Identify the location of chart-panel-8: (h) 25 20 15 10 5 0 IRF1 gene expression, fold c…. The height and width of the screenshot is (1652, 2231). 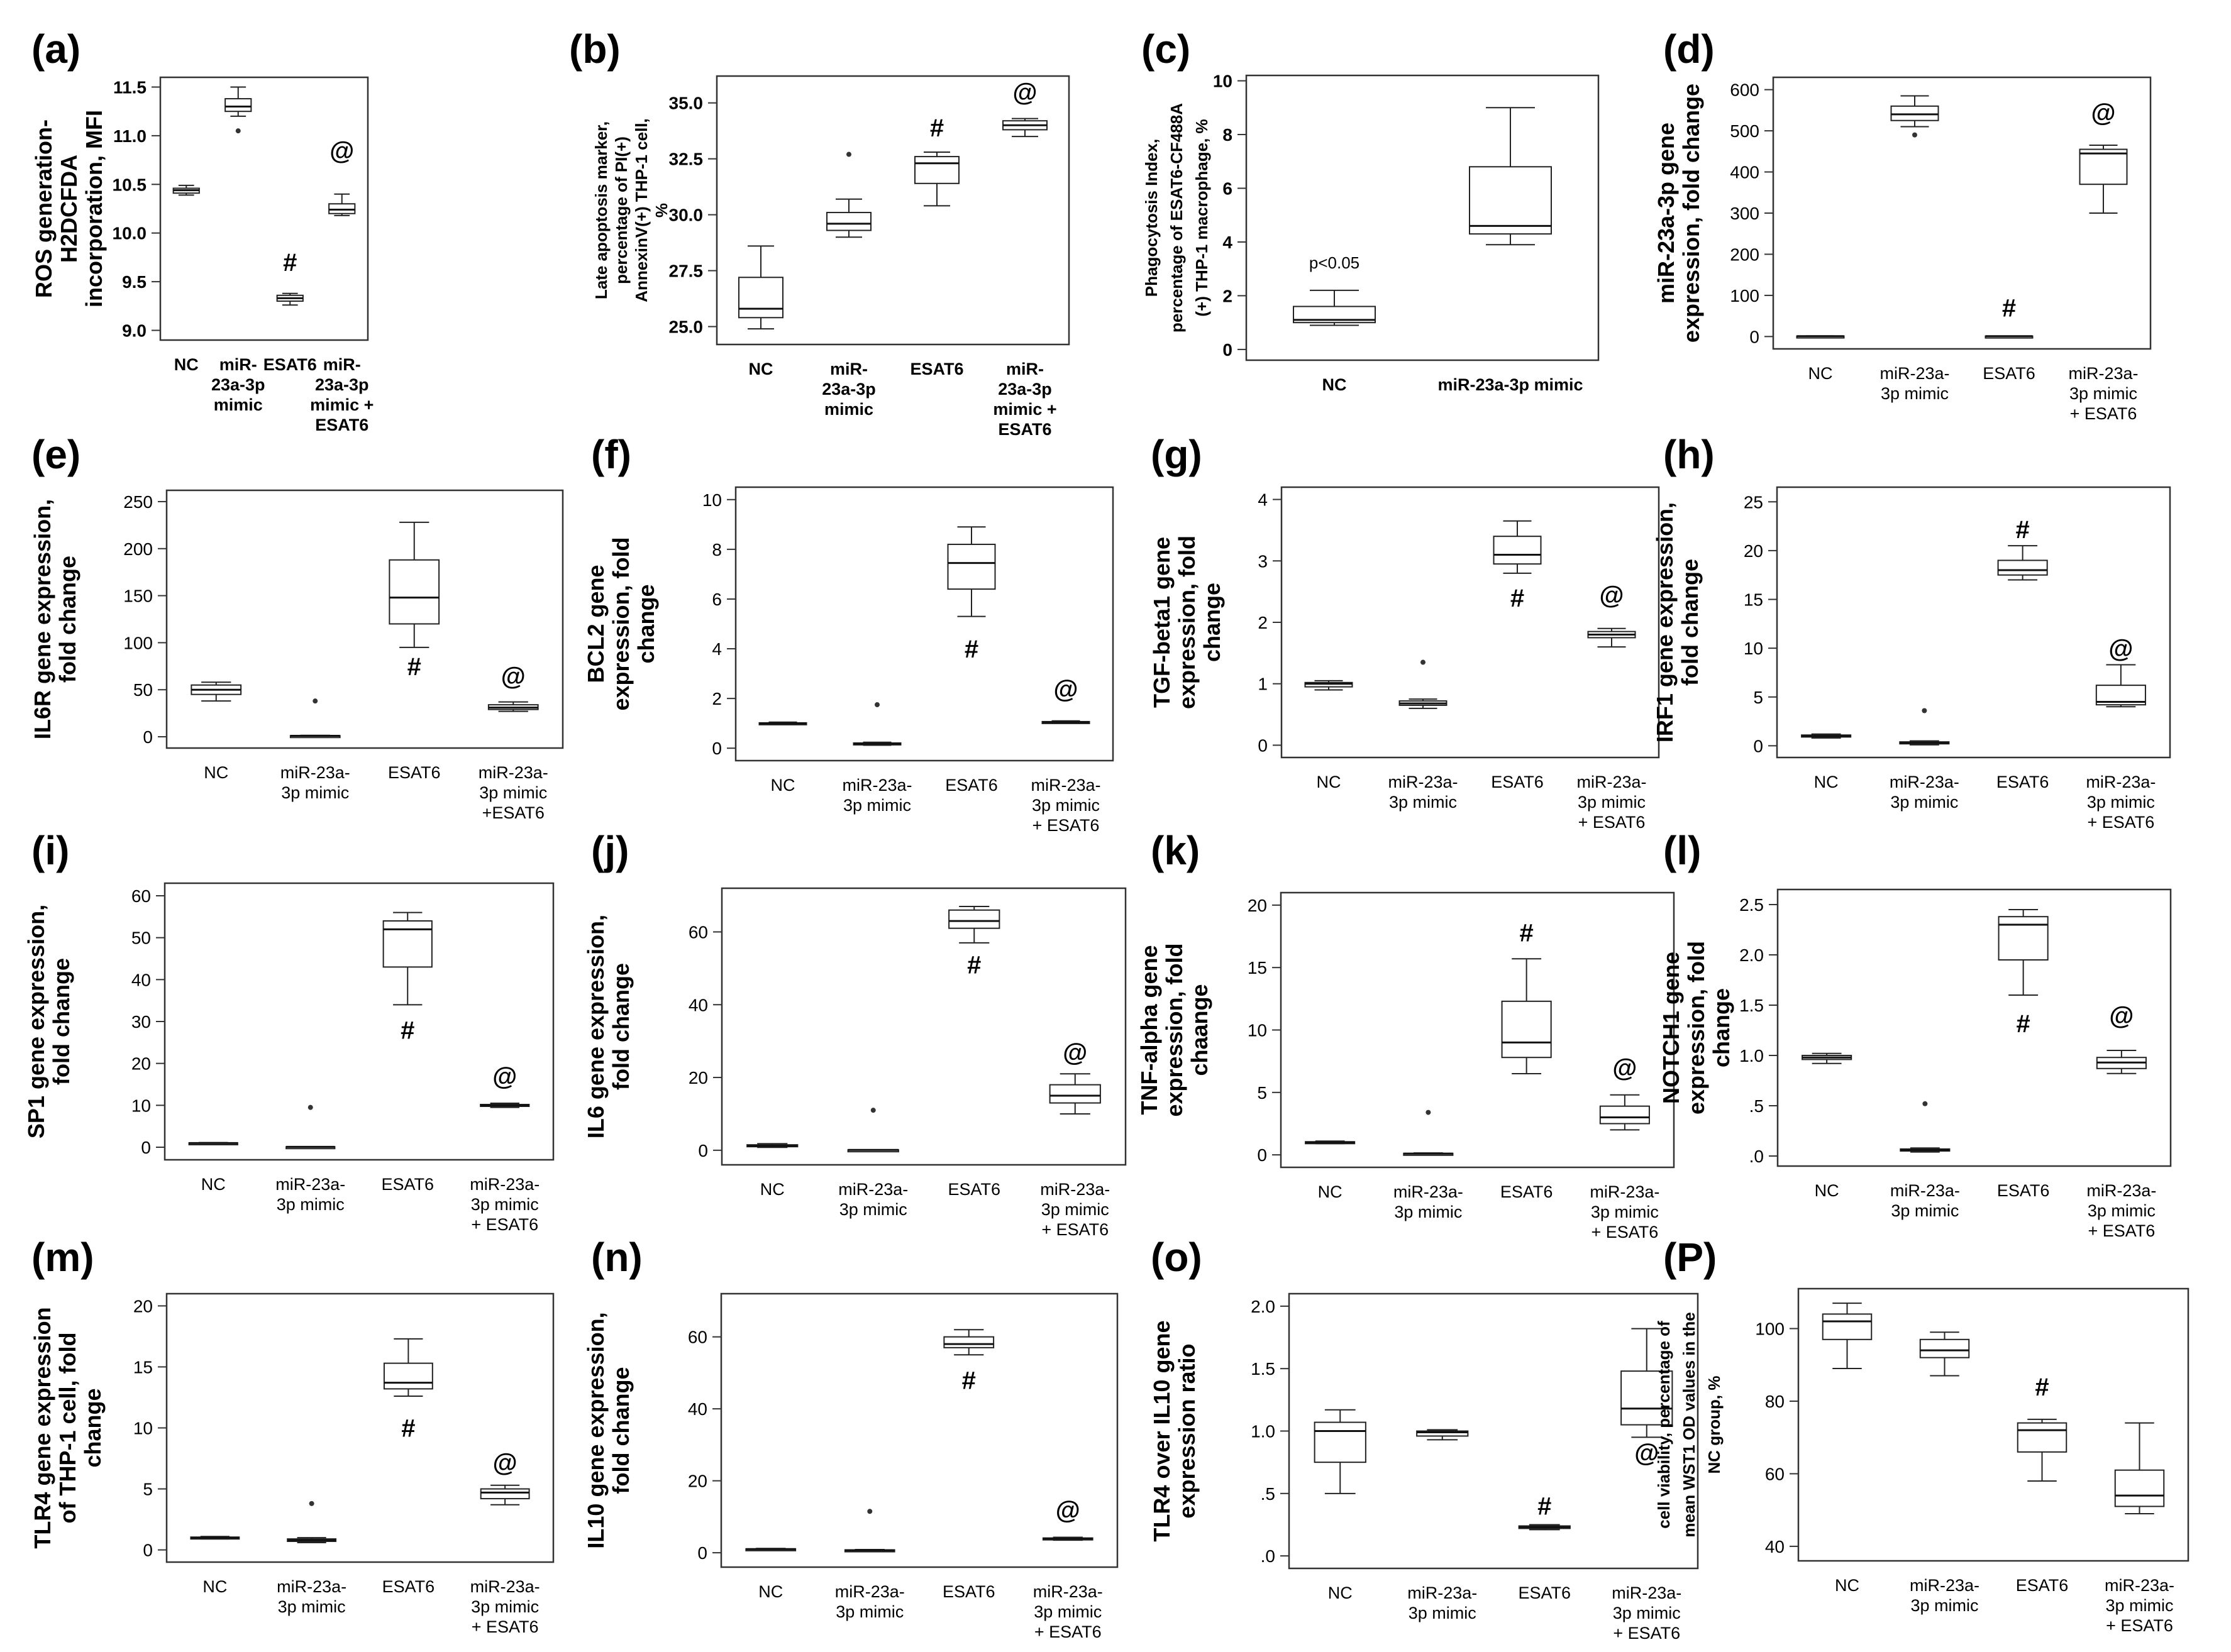
(1911, 632).